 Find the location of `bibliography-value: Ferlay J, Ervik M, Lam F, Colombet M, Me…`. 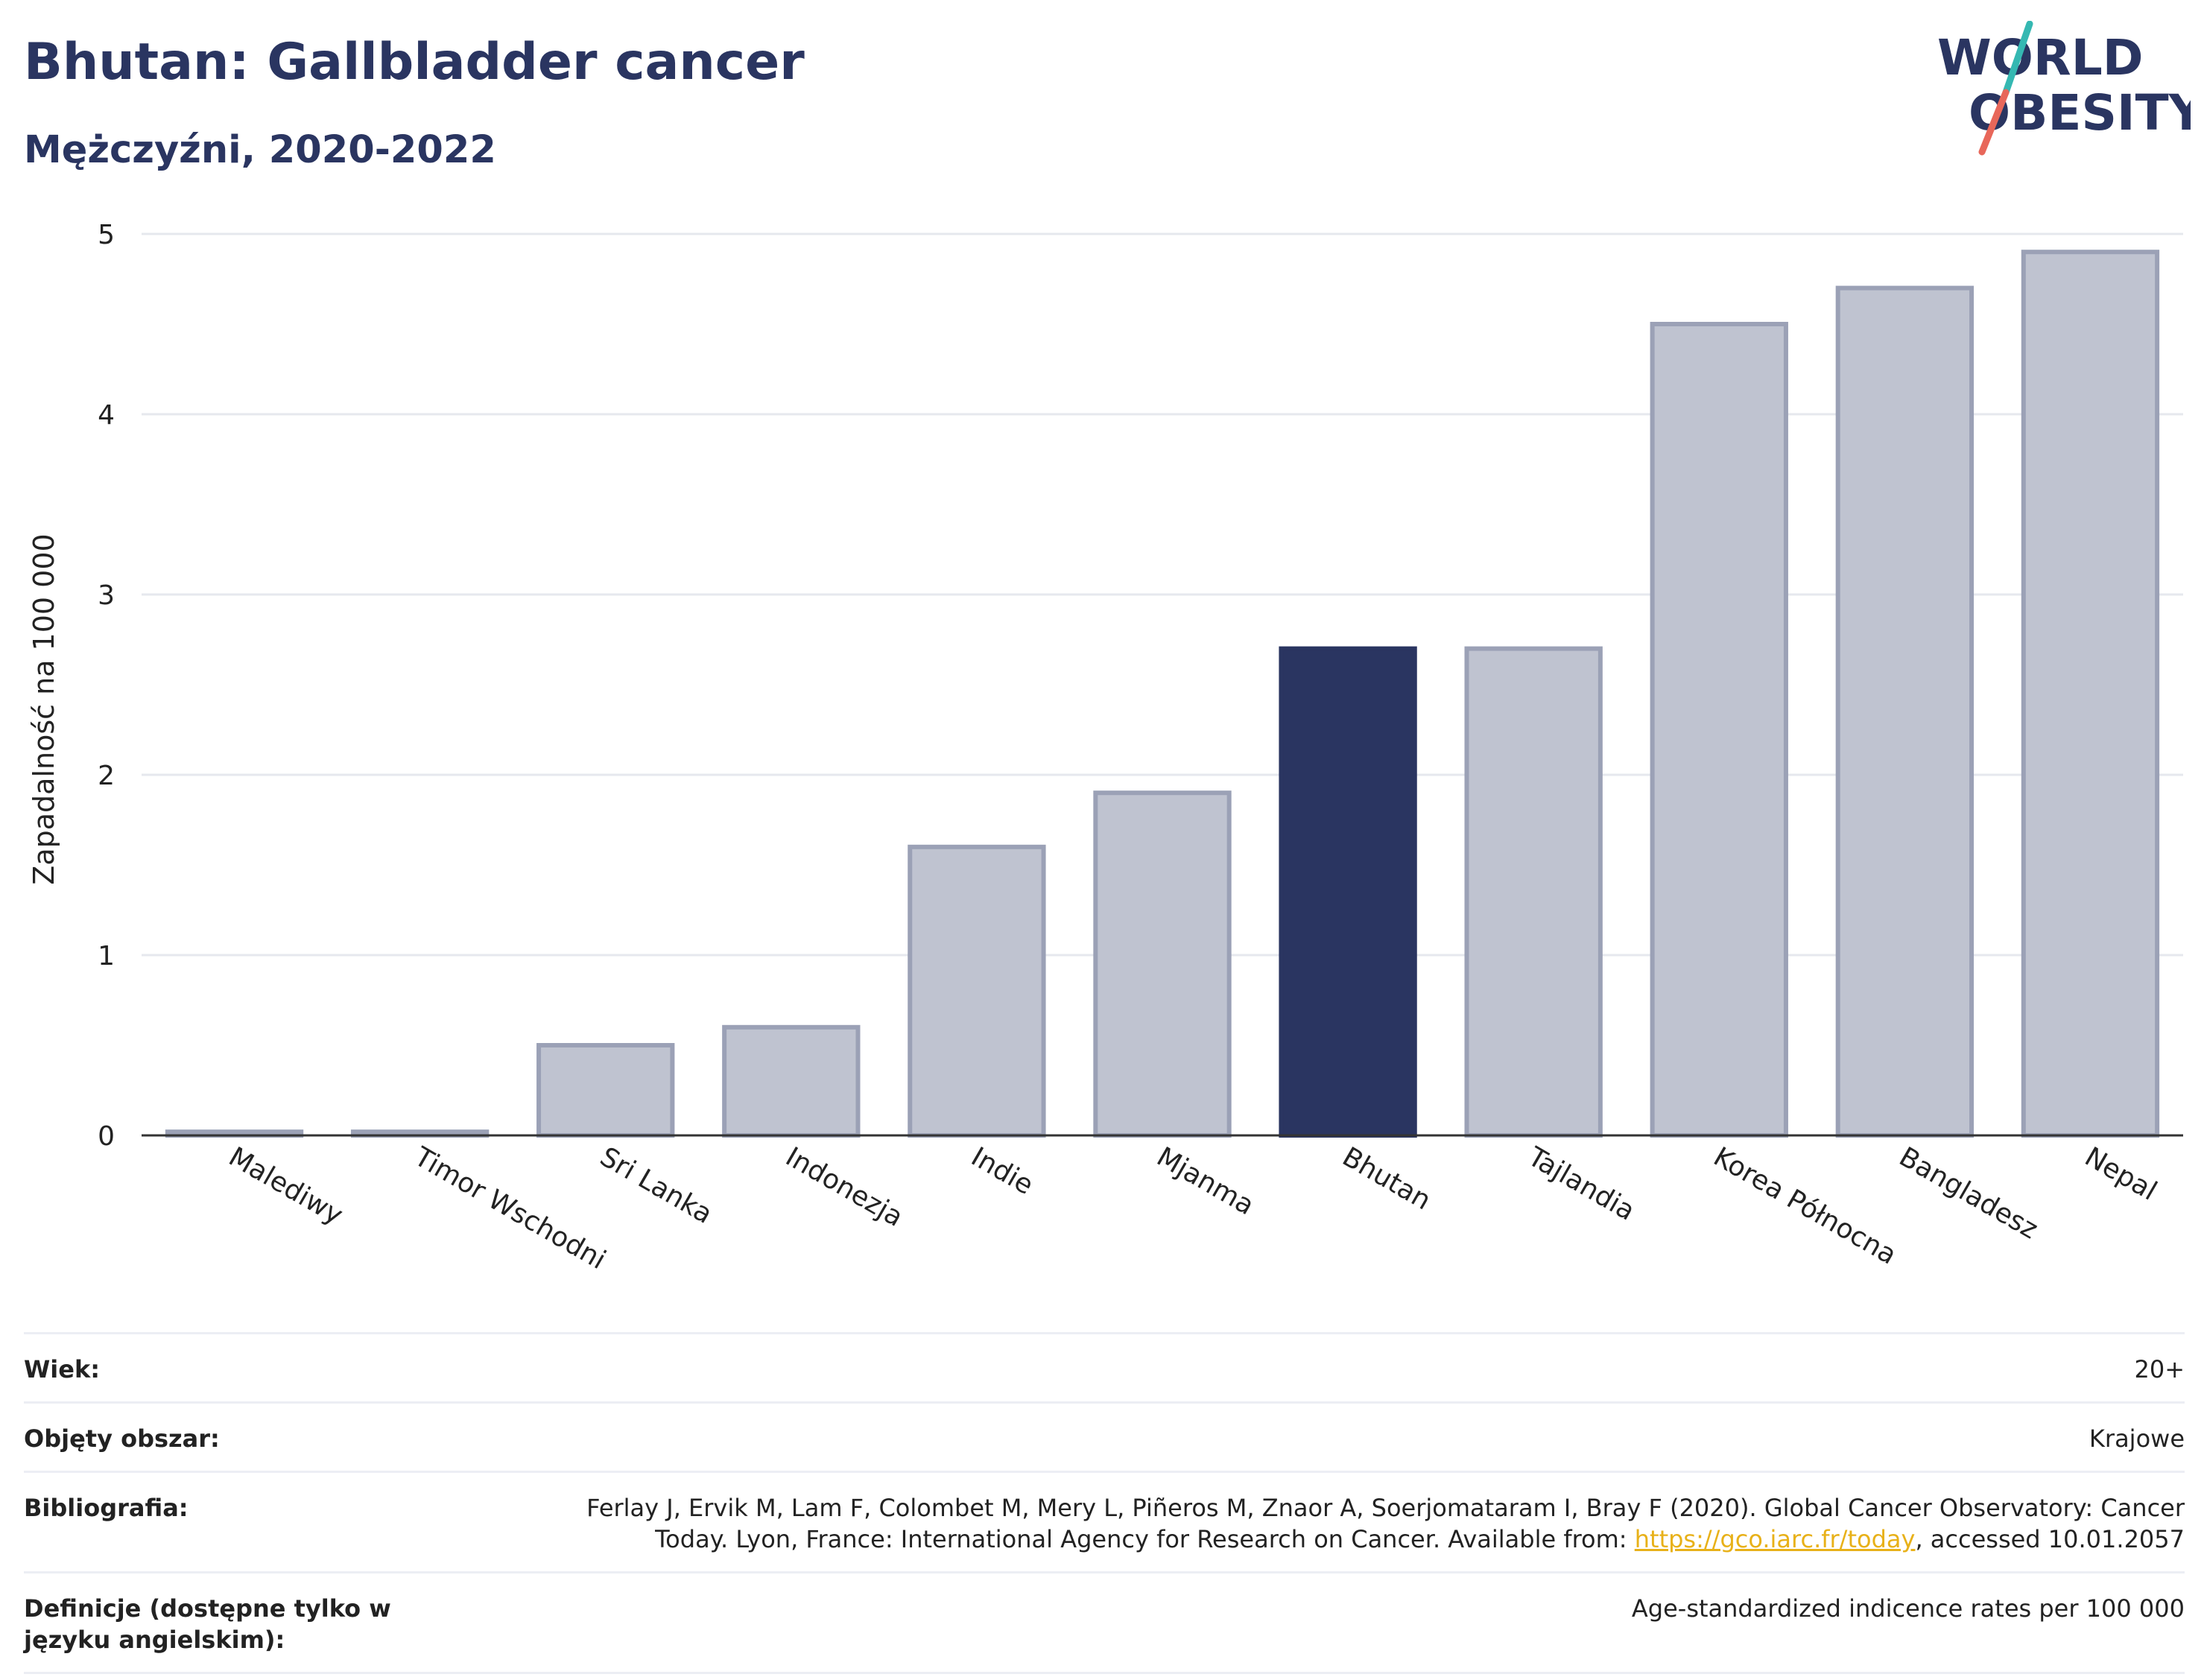

bibliography-value: Ferlay J, Ervik M, Lam F, Colombet M, Me… is located at coordinates (1335, 1523).